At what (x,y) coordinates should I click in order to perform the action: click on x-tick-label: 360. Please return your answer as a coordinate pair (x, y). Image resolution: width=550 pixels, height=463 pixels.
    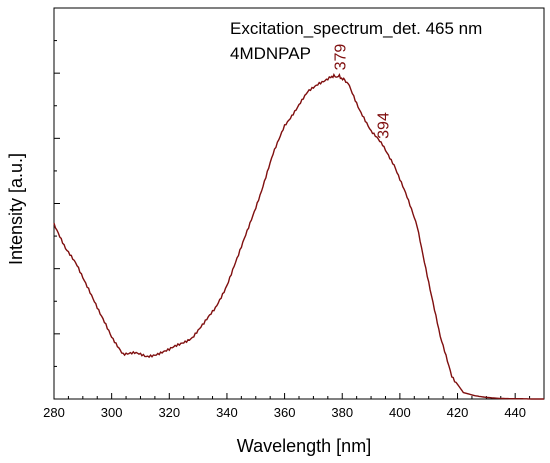
    Looking at the image, I should click on (285, 412).